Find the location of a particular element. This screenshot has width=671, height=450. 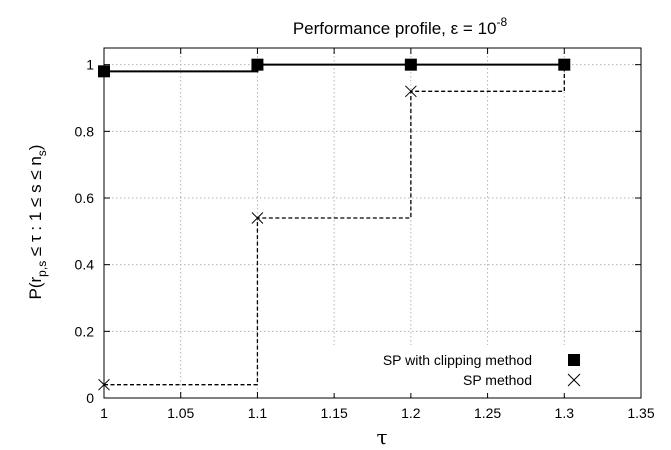

x-tick-label: 1.1 is located at coordinates (258, 413).